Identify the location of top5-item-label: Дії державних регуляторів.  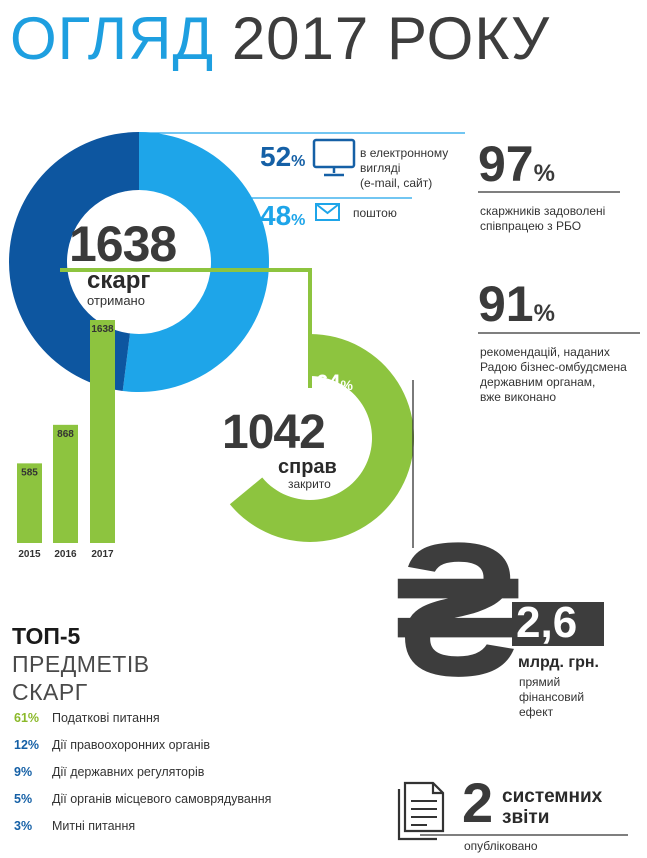
(128, 772).